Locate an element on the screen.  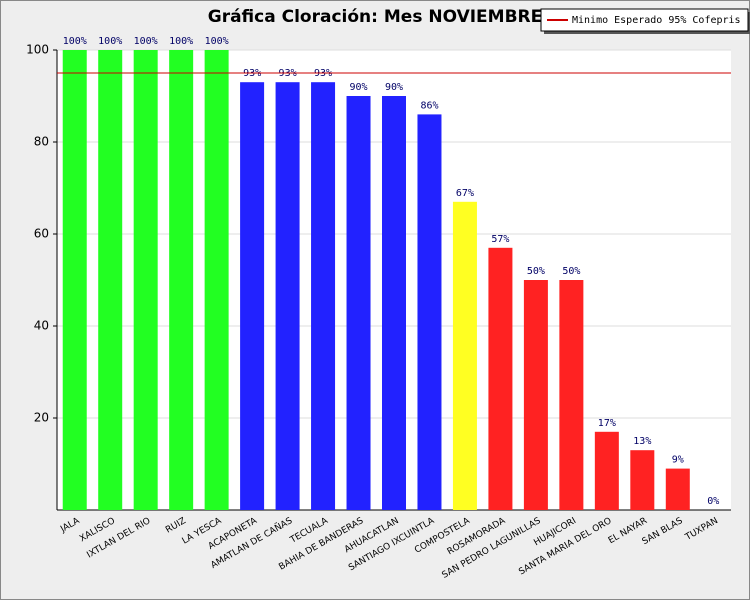
y-tick-label: 60 is located at coordinates (41, 234).